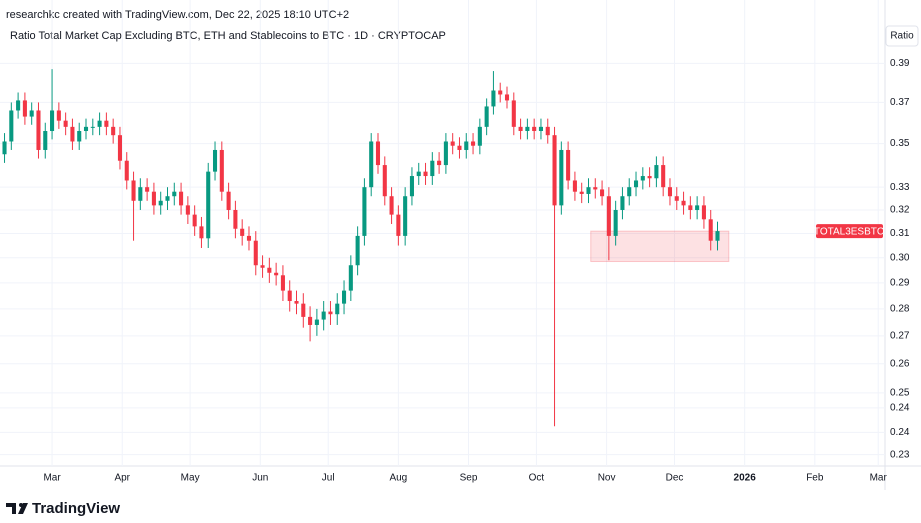  What do you see at coordinates (900, 102) in the screenshot?
I see `y-tick-label: 0.37` at bounding box center [900, 102].